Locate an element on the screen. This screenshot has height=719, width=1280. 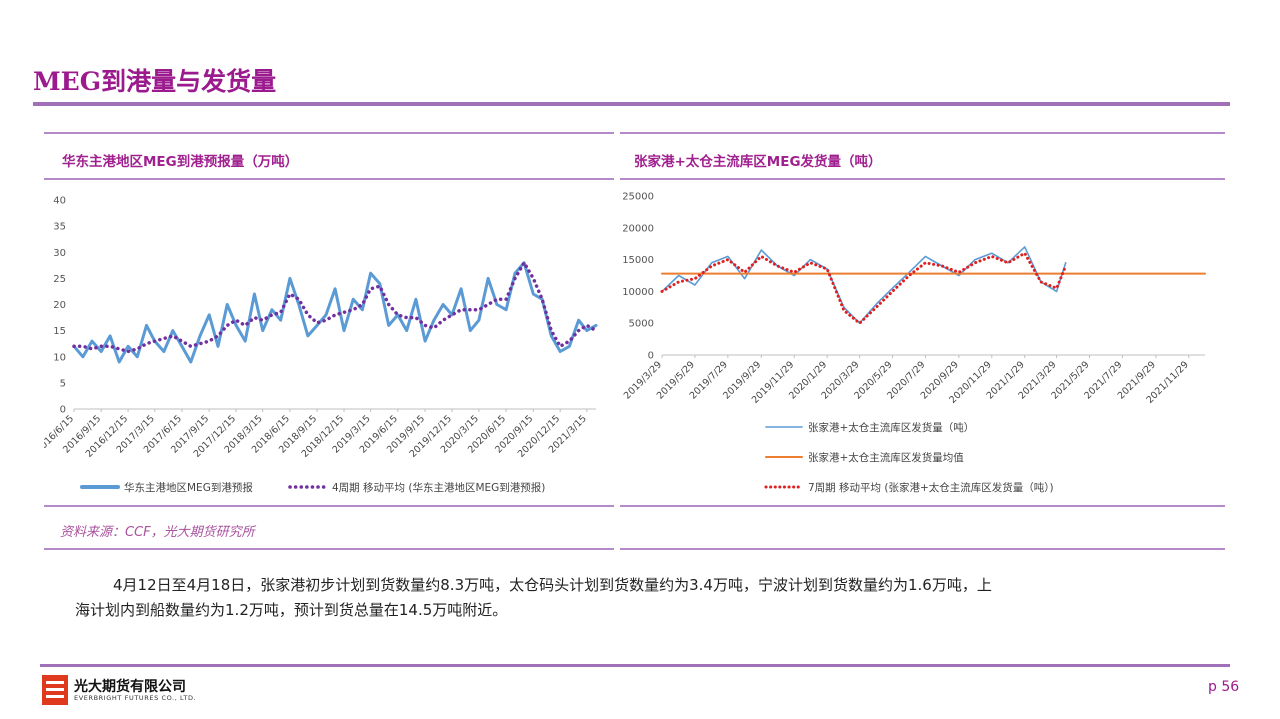
left-panel-top-rule is located at coordinates (329, 133).